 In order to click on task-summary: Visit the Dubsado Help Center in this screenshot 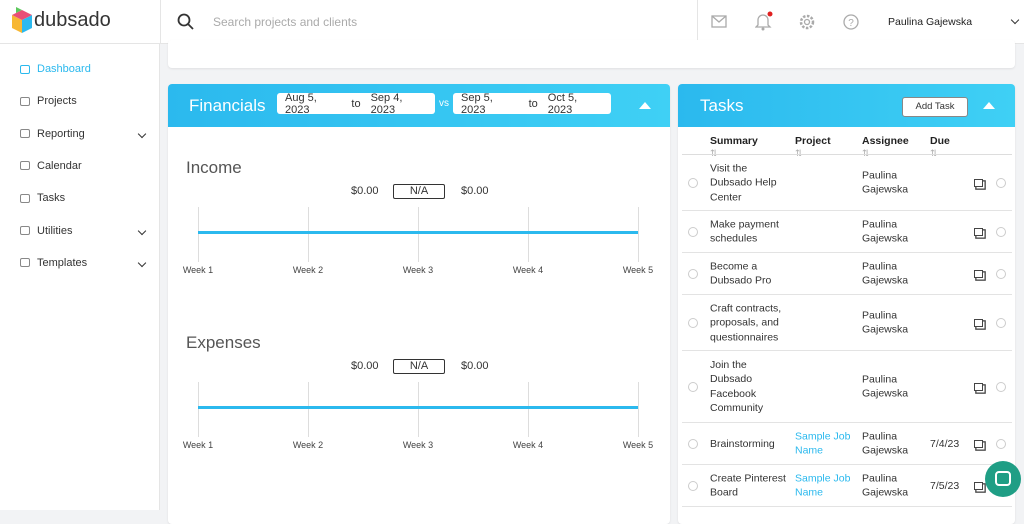, I will do `click(743, 182)`.